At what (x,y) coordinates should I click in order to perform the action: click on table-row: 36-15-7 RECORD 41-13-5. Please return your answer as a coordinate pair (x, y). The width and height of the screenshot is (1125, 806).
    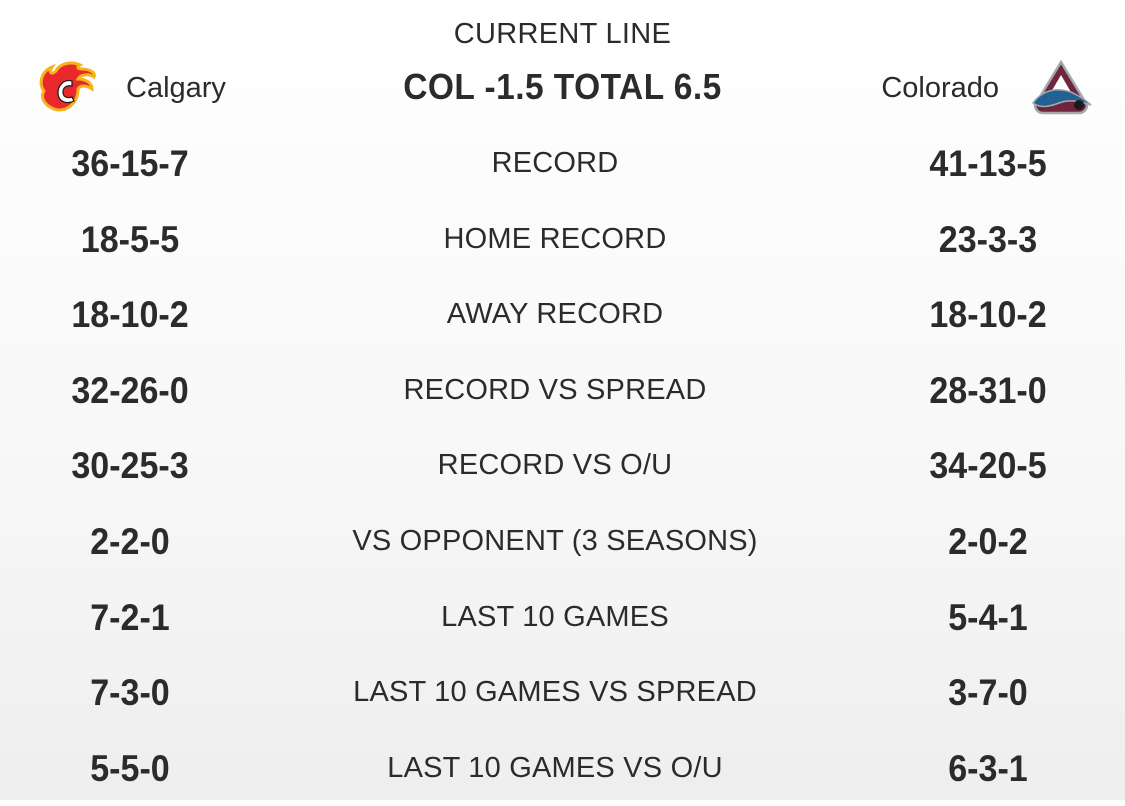
    Looking at the image, I should click on (562, 164).